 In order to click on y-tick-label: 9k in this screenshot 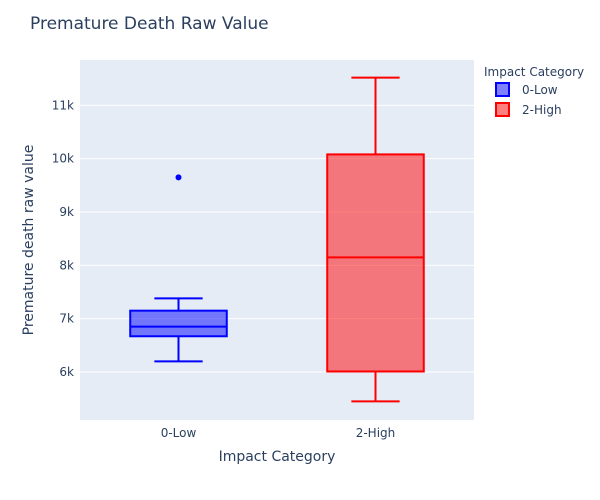, I will do `click(66, 212)`.